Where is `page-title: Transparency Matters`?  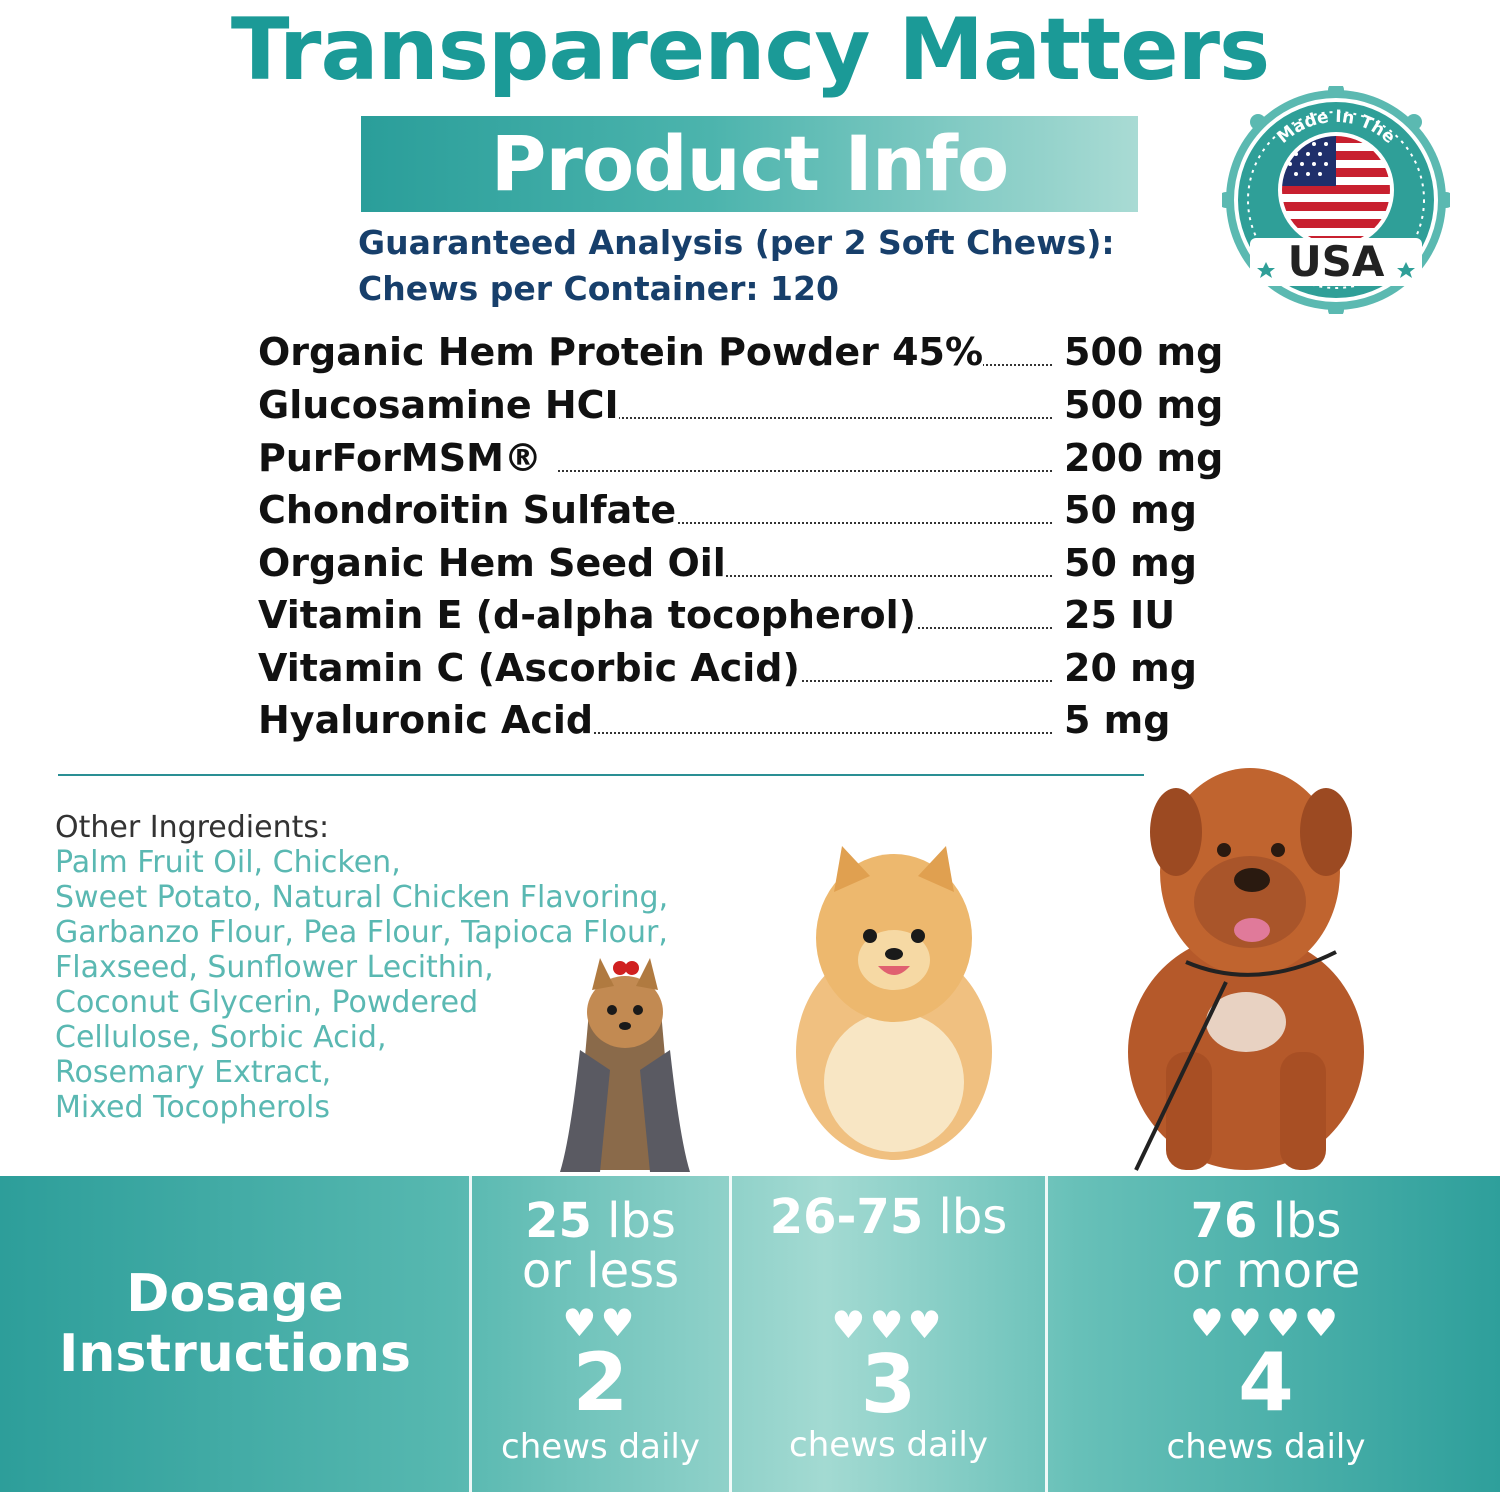 page-title: Transparency Matters is located at coordinates (750, 50).